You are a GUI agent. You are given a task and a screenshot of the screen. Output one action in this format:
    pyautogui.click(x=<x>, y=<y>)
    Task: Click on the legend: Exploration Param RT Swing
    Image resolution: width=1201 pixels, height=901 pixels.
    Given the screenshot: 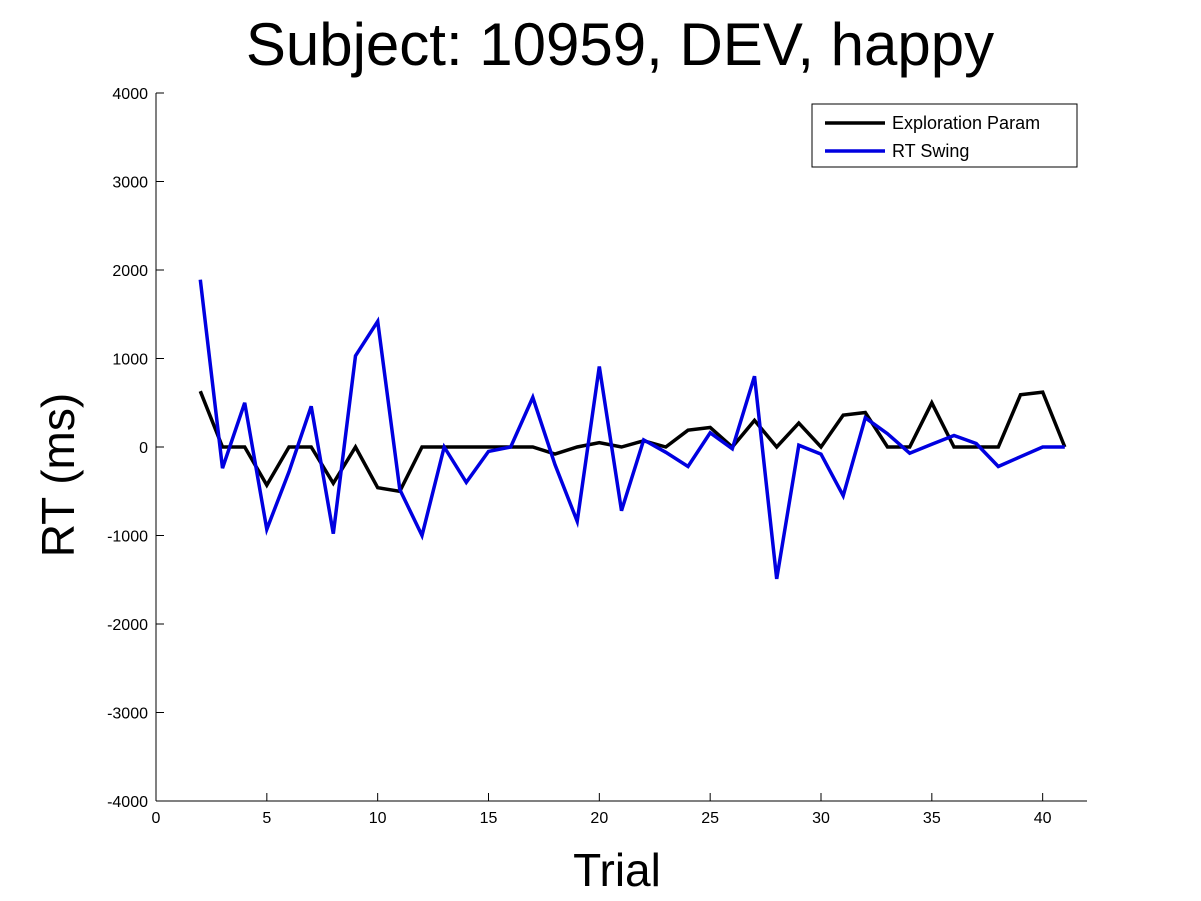 What is the action you would take?
    pyautogui.click(x=944, y=135)
    